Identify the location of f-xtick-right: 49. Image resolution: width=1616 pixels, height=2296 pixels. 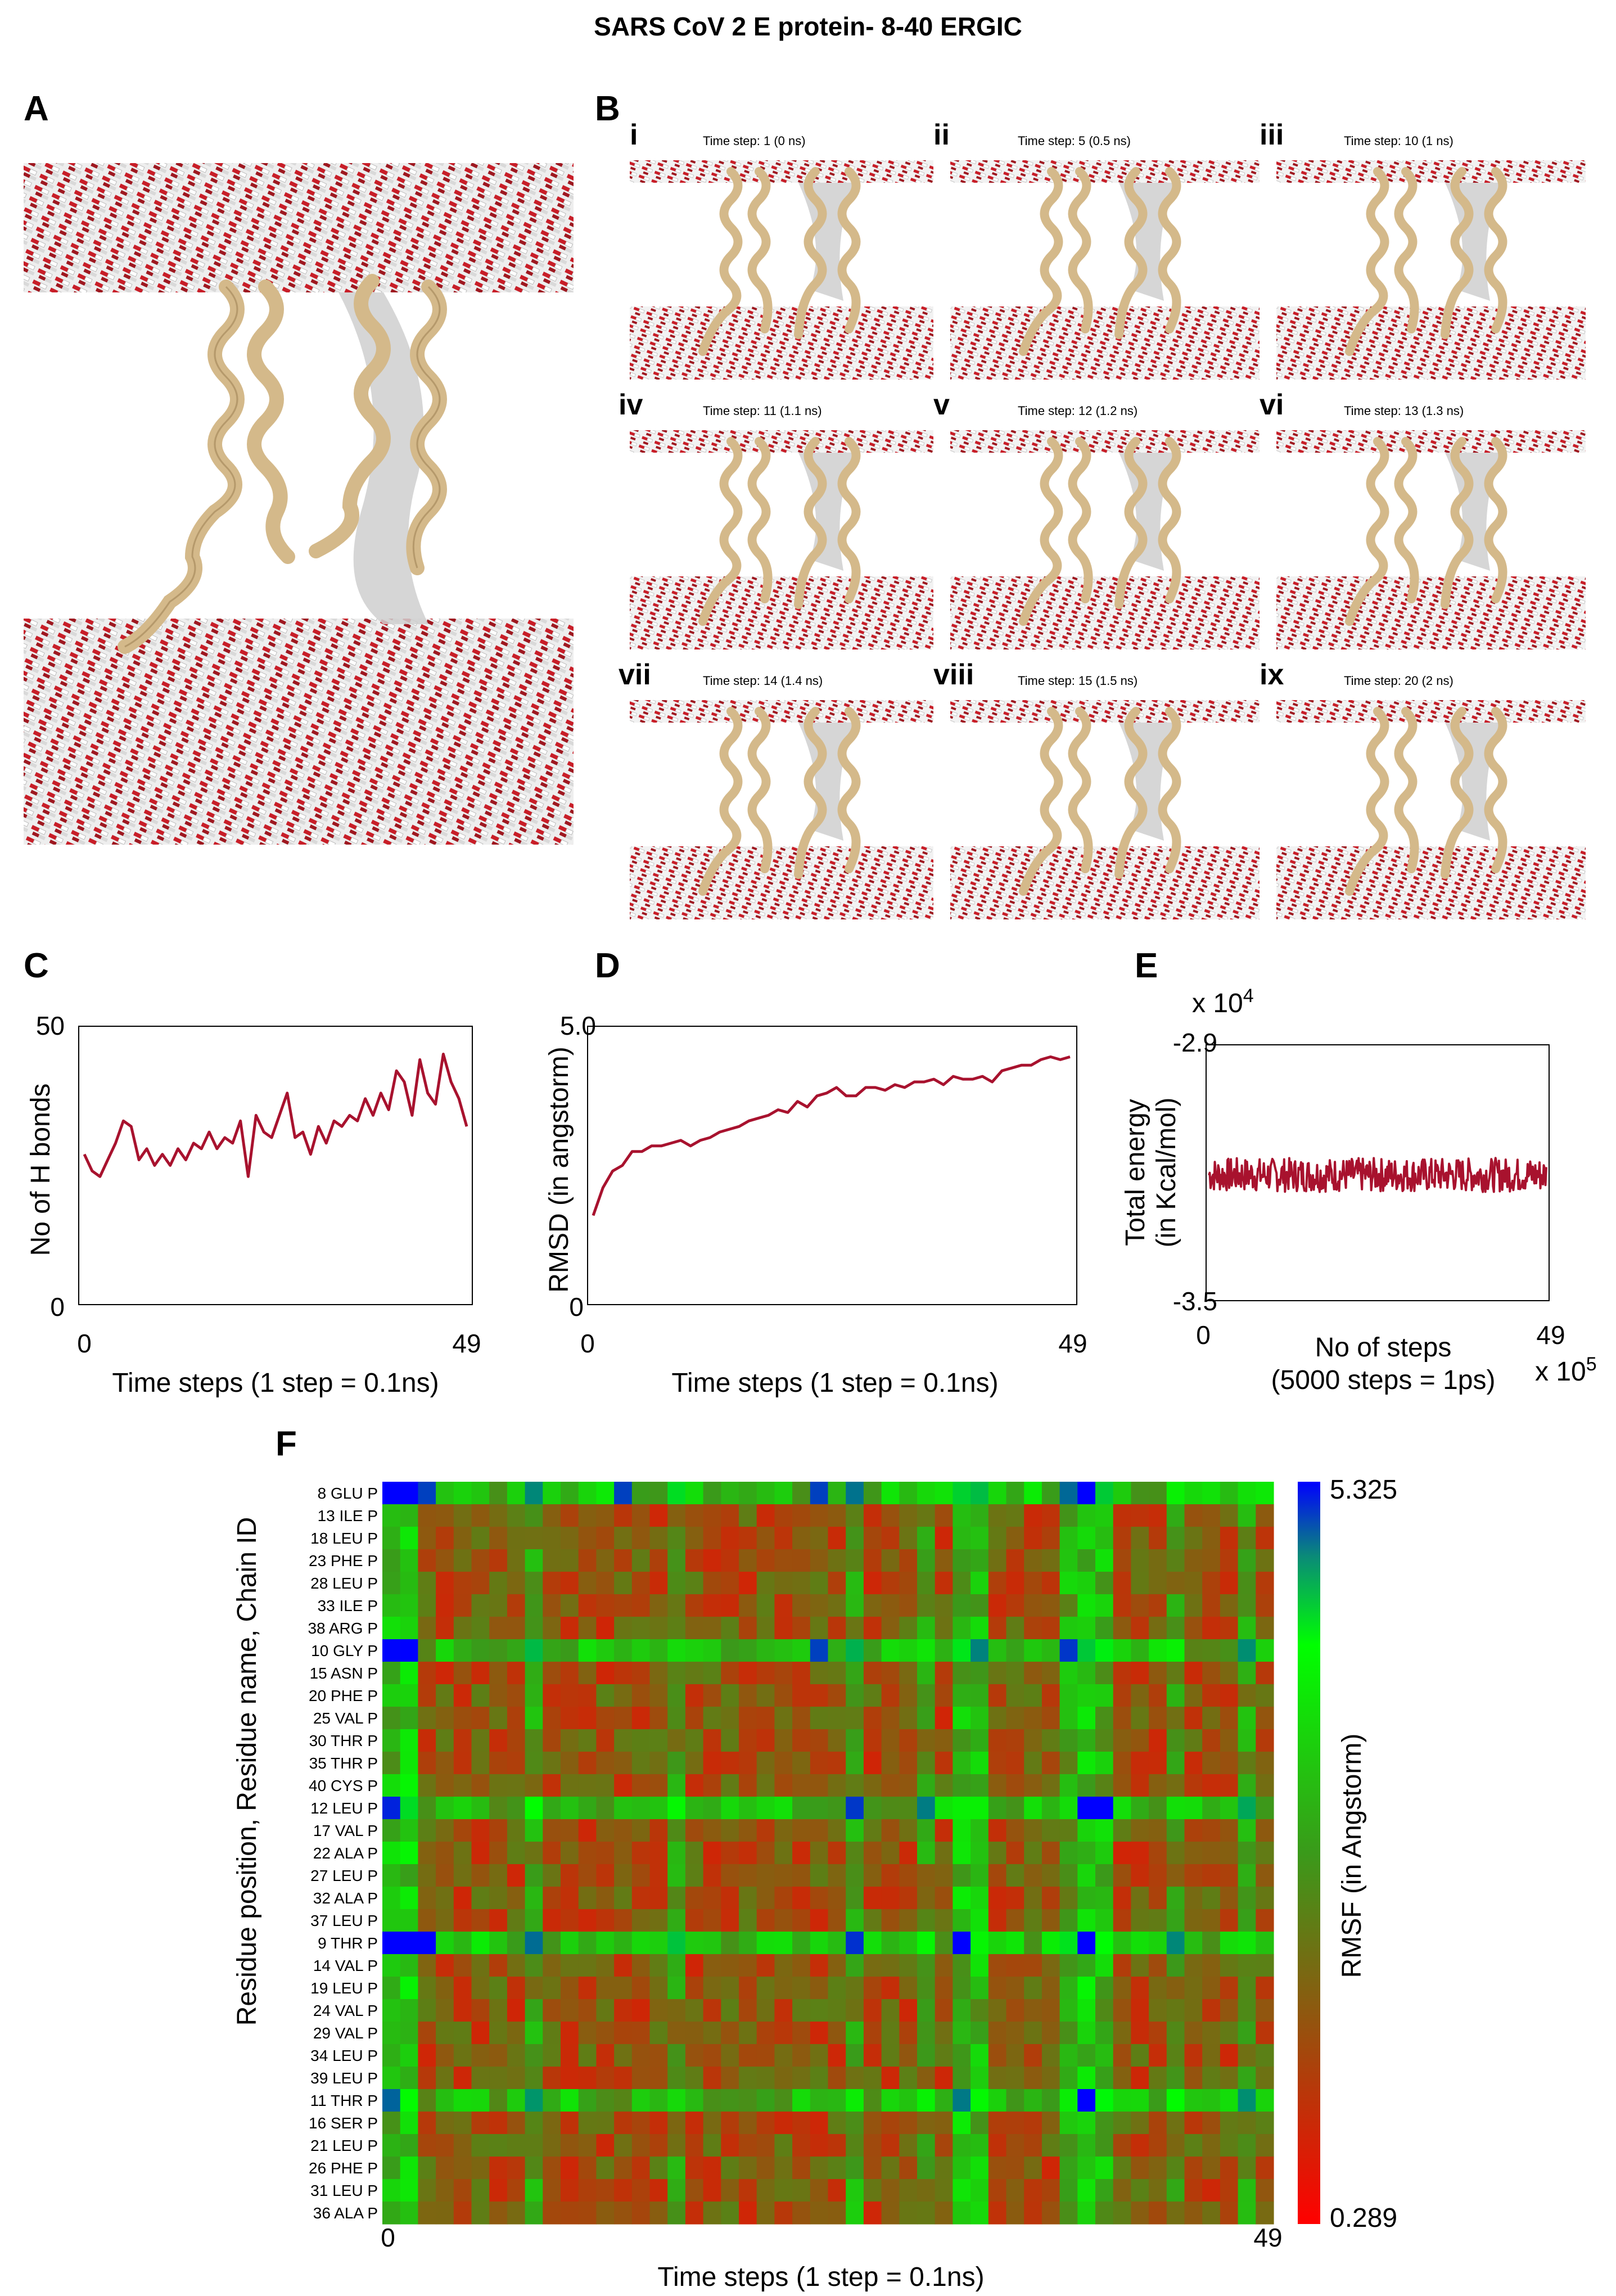
(1267, 2237).